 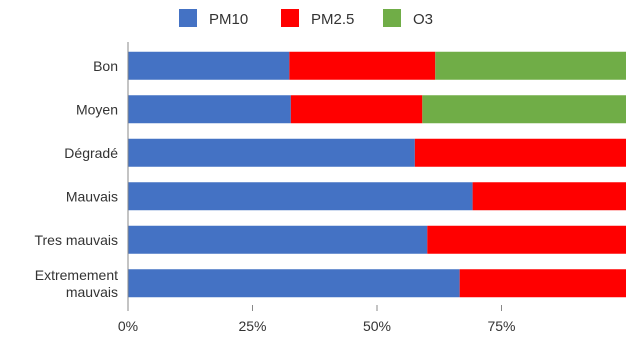 I want to click on category-label: Mauvais, so click(x=92, y=196).